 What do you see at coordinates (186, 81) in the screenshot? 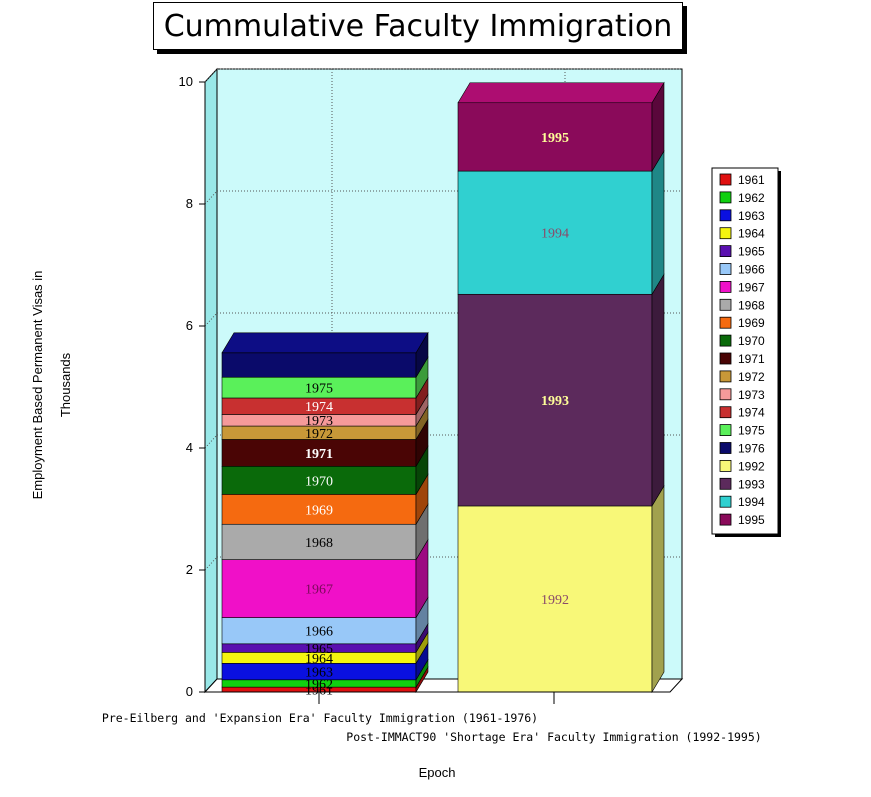
I see `y-tick-label: 10` at bounding box center [186, 81].